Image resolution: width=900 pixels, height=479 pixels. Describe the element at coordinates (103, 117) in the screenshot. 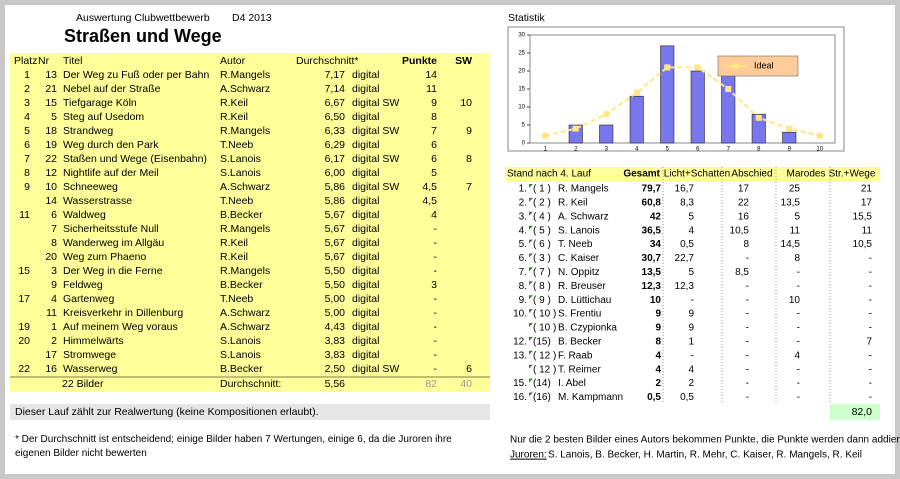

I see `cell: Steg auf Usedom` at that location.